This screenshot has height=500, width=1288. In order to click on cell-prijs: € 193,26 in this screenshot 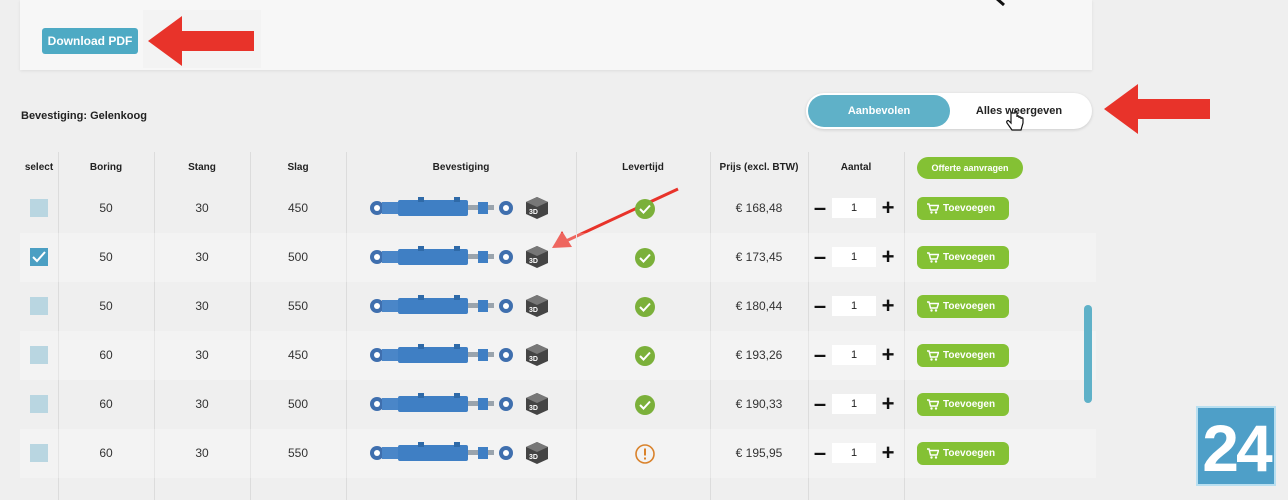, I will do `click(759, 355)`.